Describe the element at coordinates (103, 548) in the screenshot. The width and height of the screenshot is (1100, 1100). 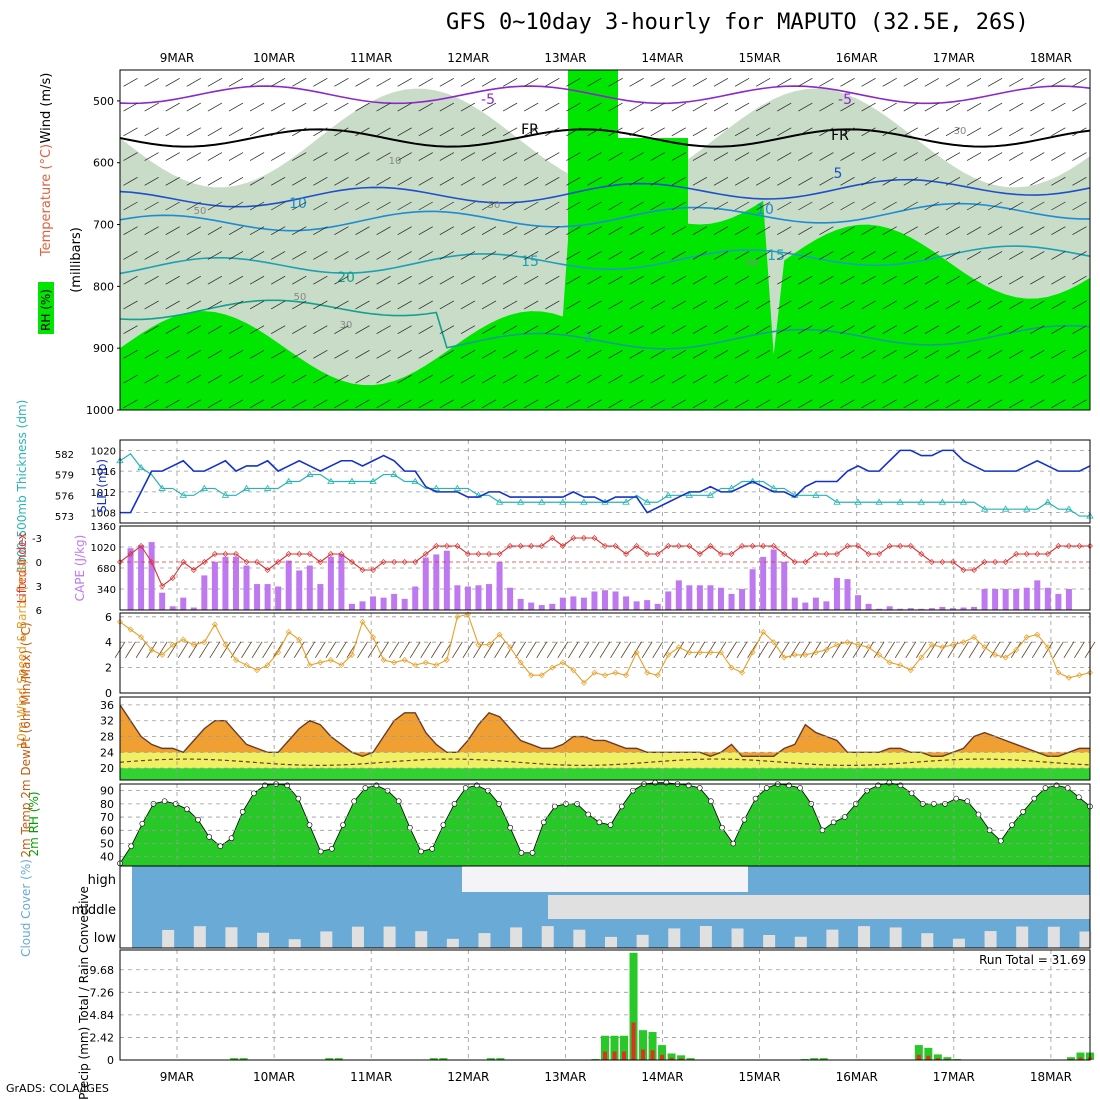
I see `cape-tick-label: 1020` at that location.